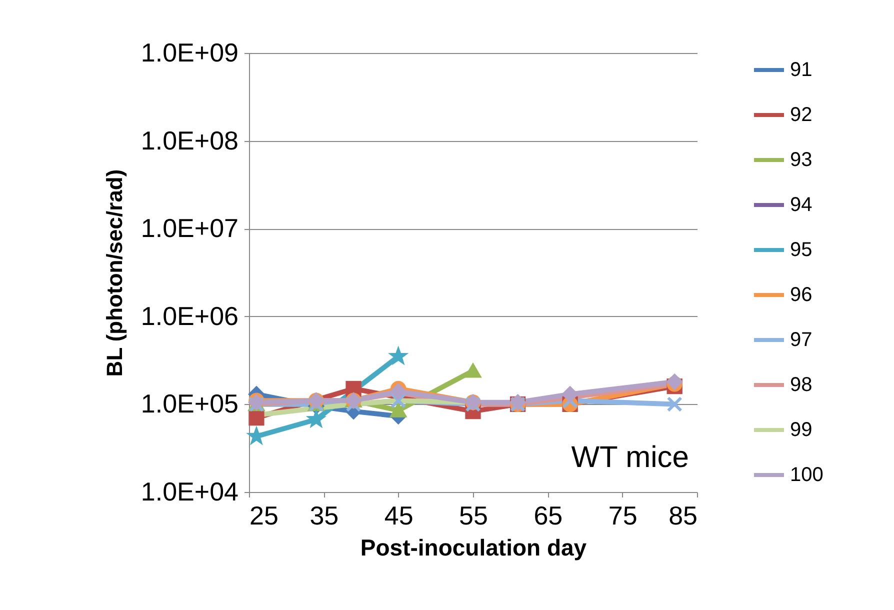  I want to click on x-tick-label: 35, so click(324, 515).